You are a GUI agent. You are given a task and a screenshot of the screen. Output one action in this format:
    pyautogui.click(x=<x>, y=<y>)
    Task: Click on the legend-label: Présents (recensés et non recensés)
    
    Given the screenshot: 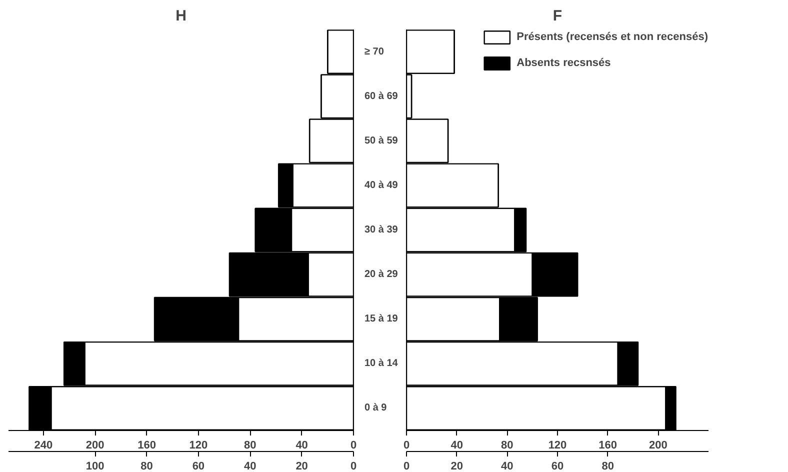 What is the action you would take?
    pyautogui.click(x=612, y=37)
    